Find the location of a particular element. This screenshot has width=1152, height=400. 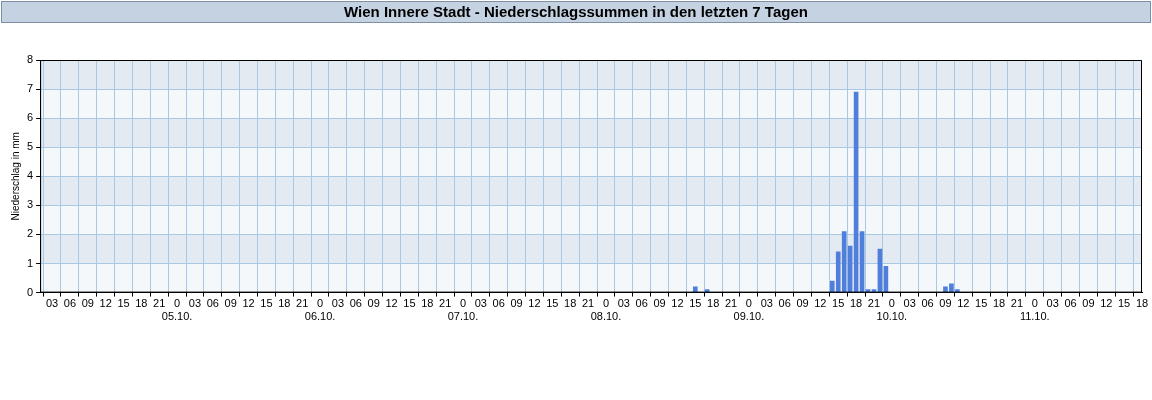

y-tick-label: 3 is located at coordinates (30, 204).